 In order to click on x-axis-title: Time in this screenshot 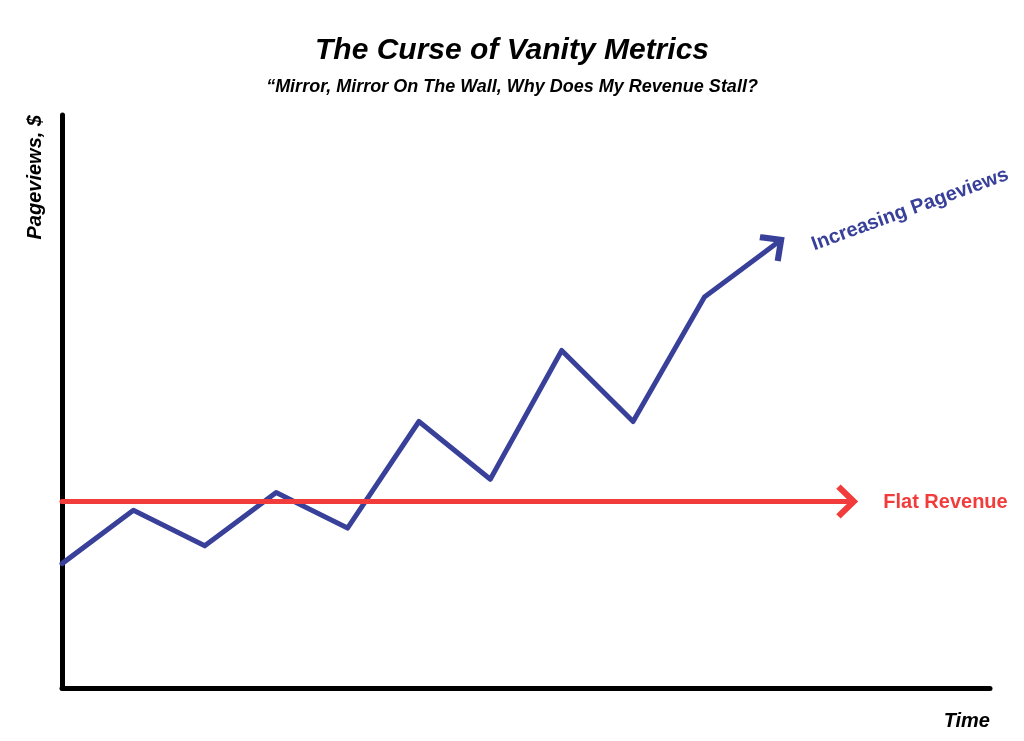, I will do `click(966, 720)`.